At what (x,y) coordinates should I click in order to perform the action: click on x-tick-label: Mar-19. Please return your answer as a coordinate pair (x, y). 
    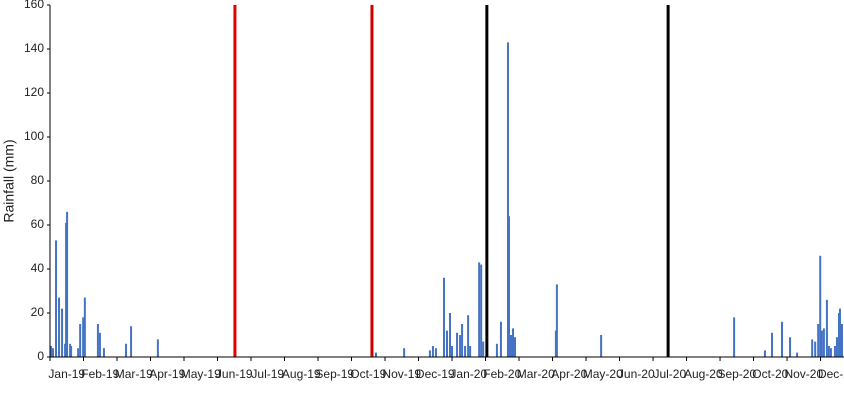
    Looking at the image, I should click on (134, 374).